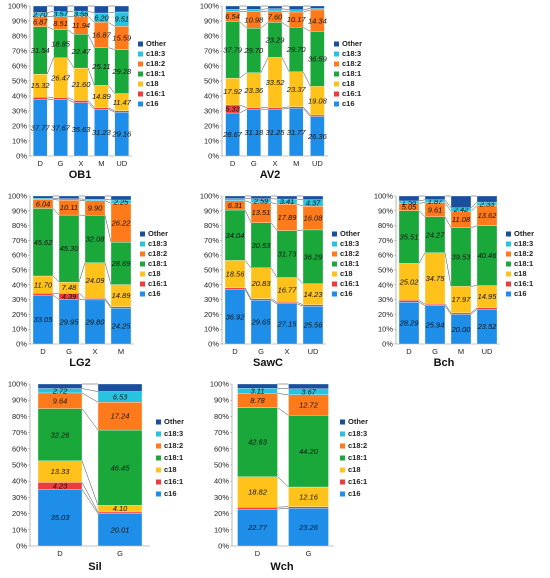 The height and width of the screenshot is (578, 550). What do you see at coordinates (409, 351) in the screenshot?
I see `category-label: D` at bounding box center [409, 351].